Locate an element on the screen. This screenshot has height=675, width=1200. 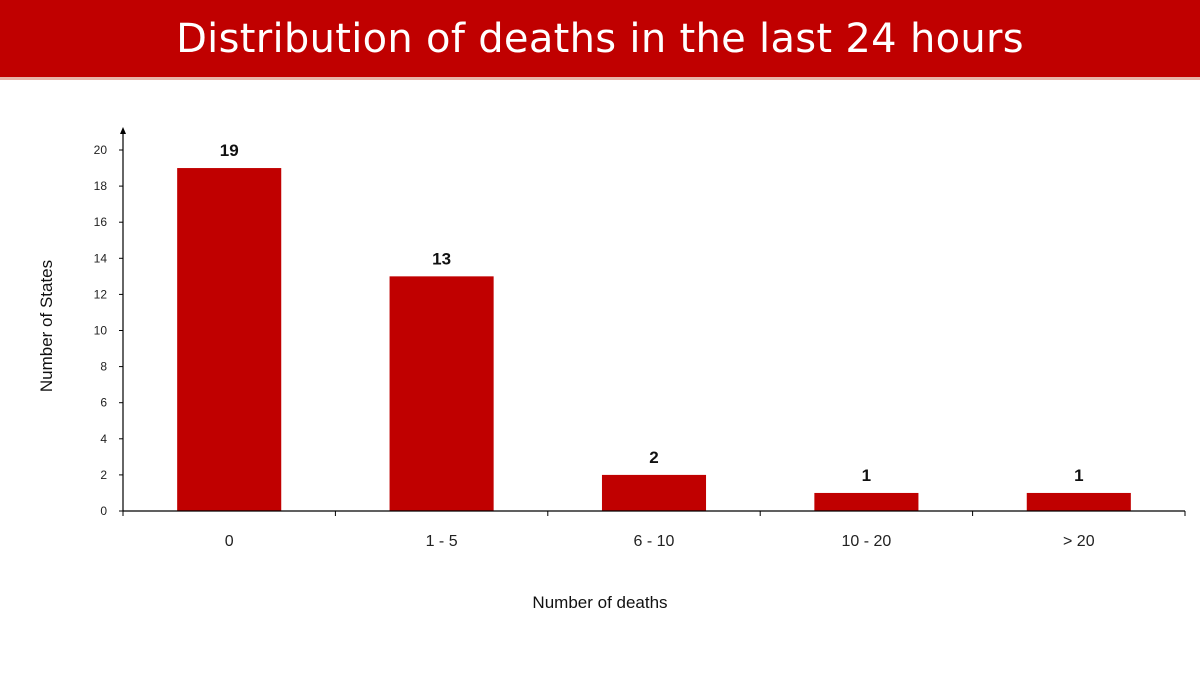
y-tick-label: 14 is located at coordinates (101, 258).